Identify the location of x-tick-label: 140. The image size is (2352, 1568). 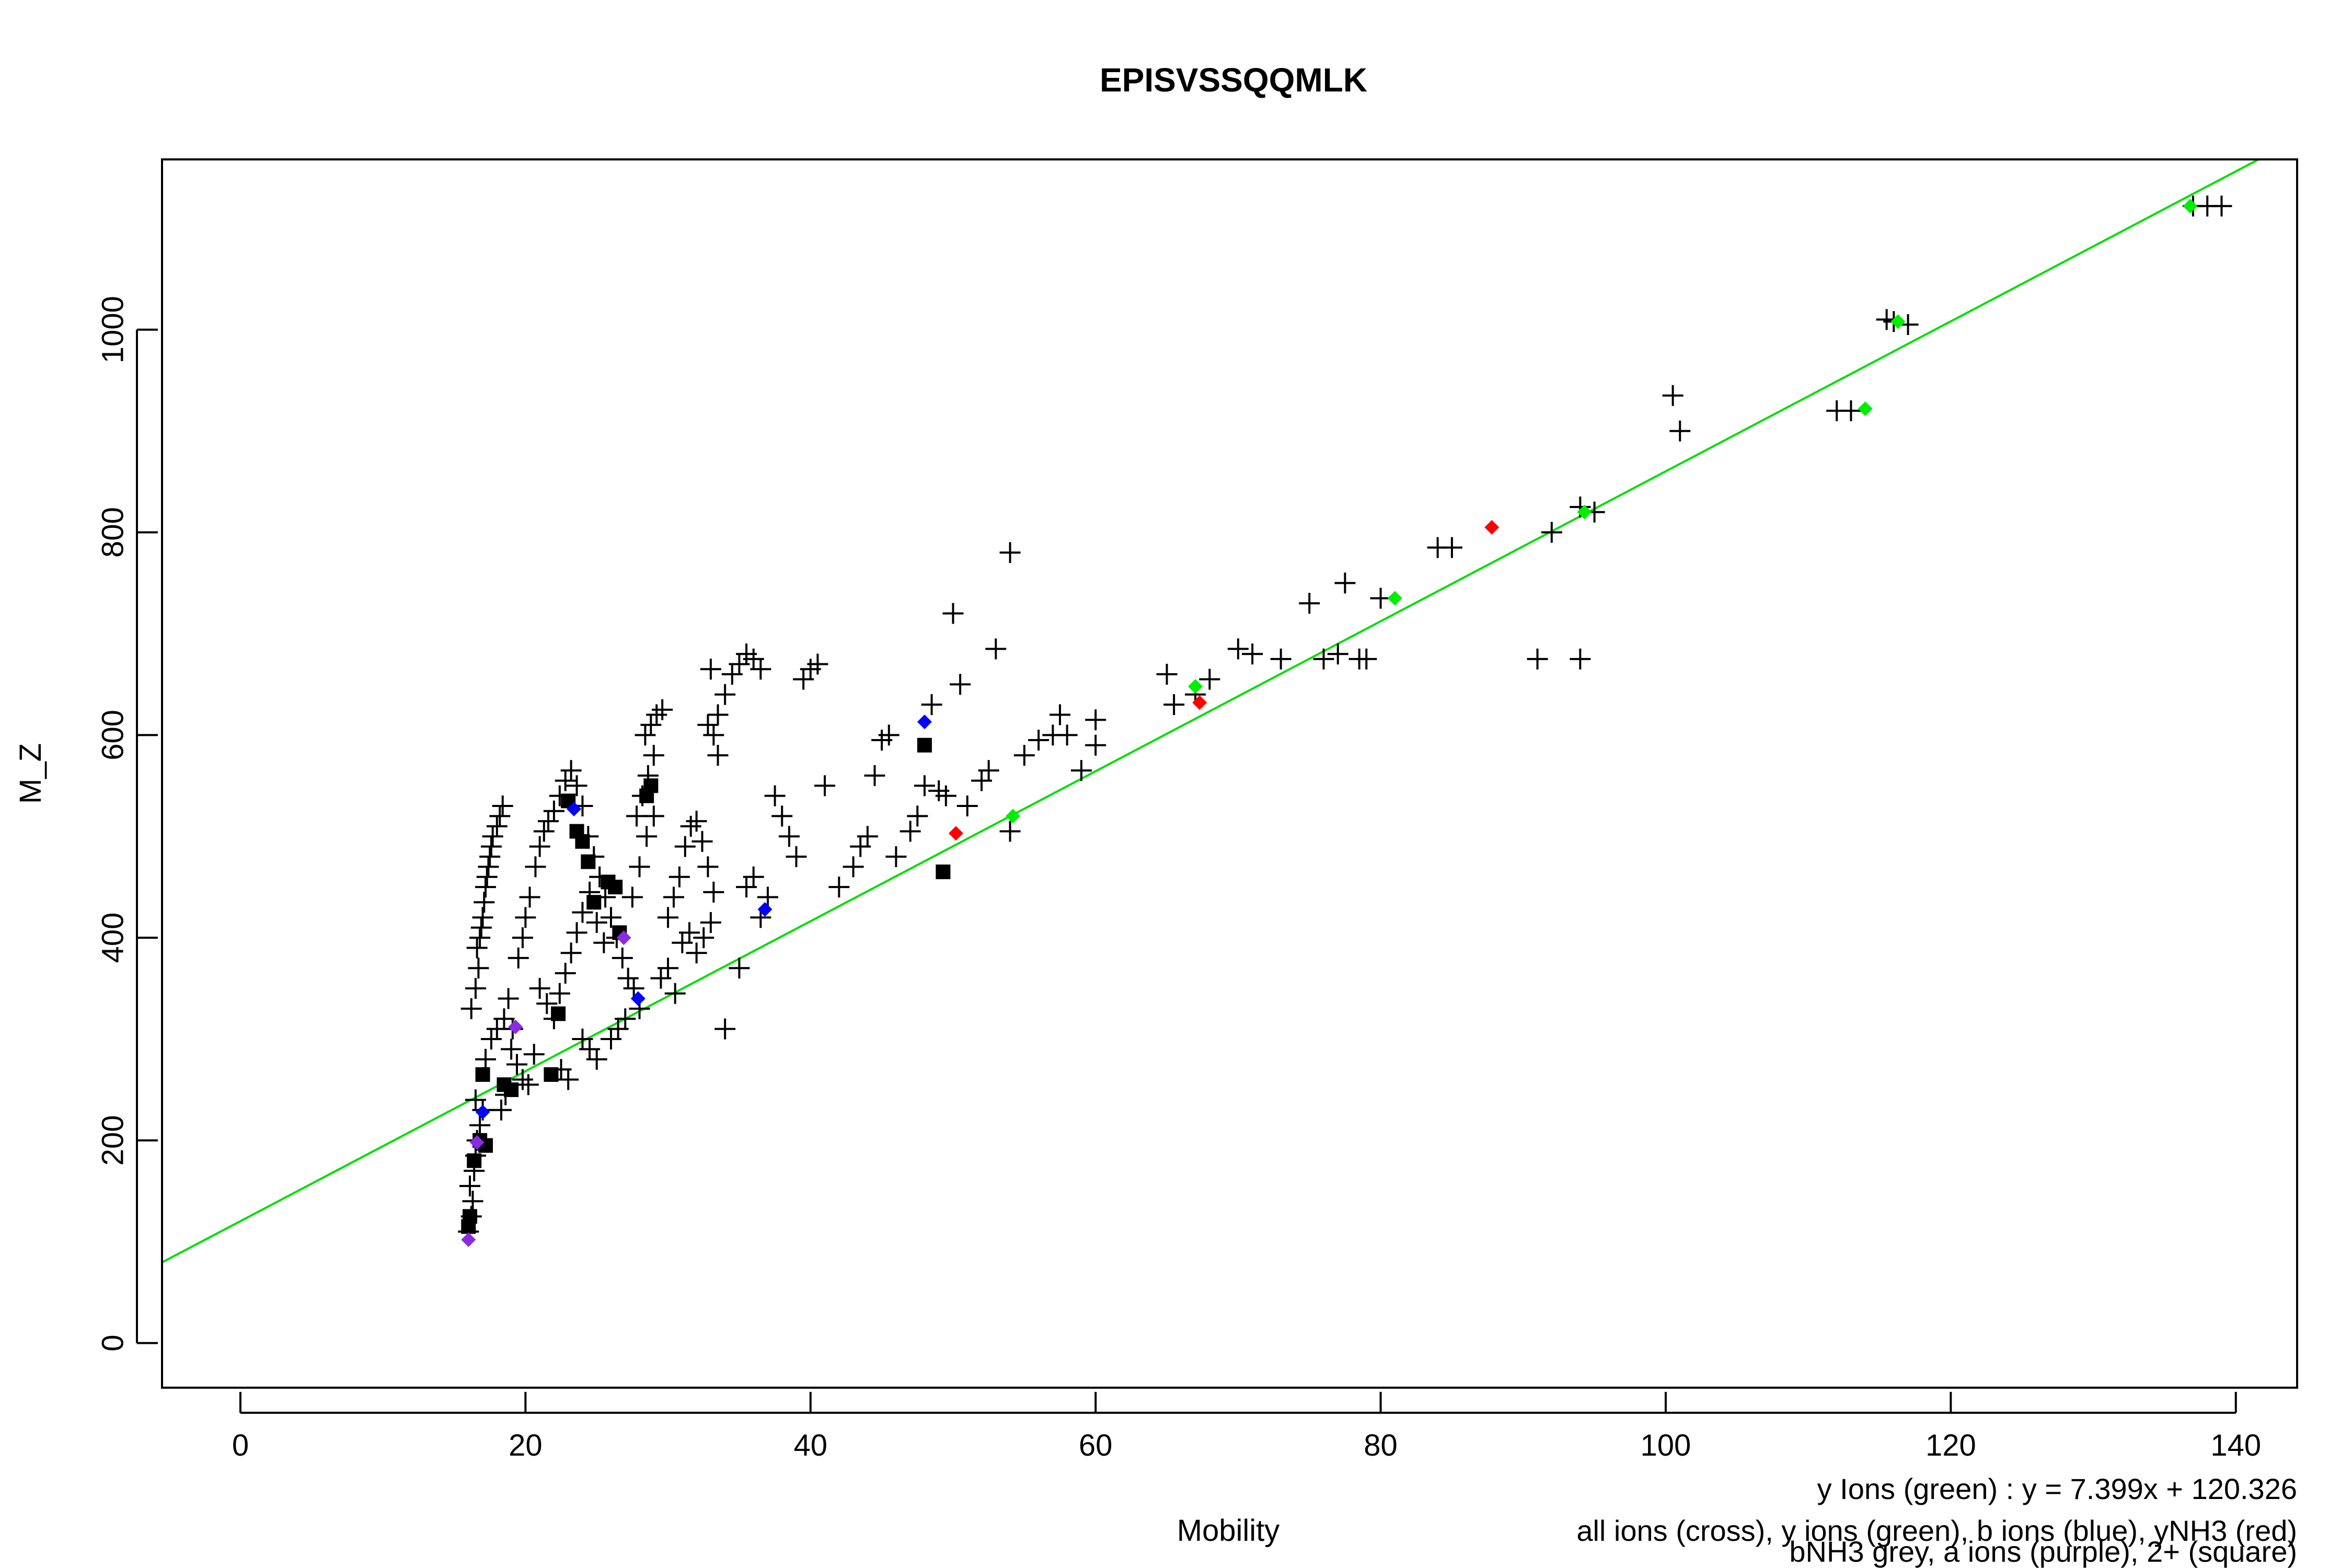
(2235, 1445).